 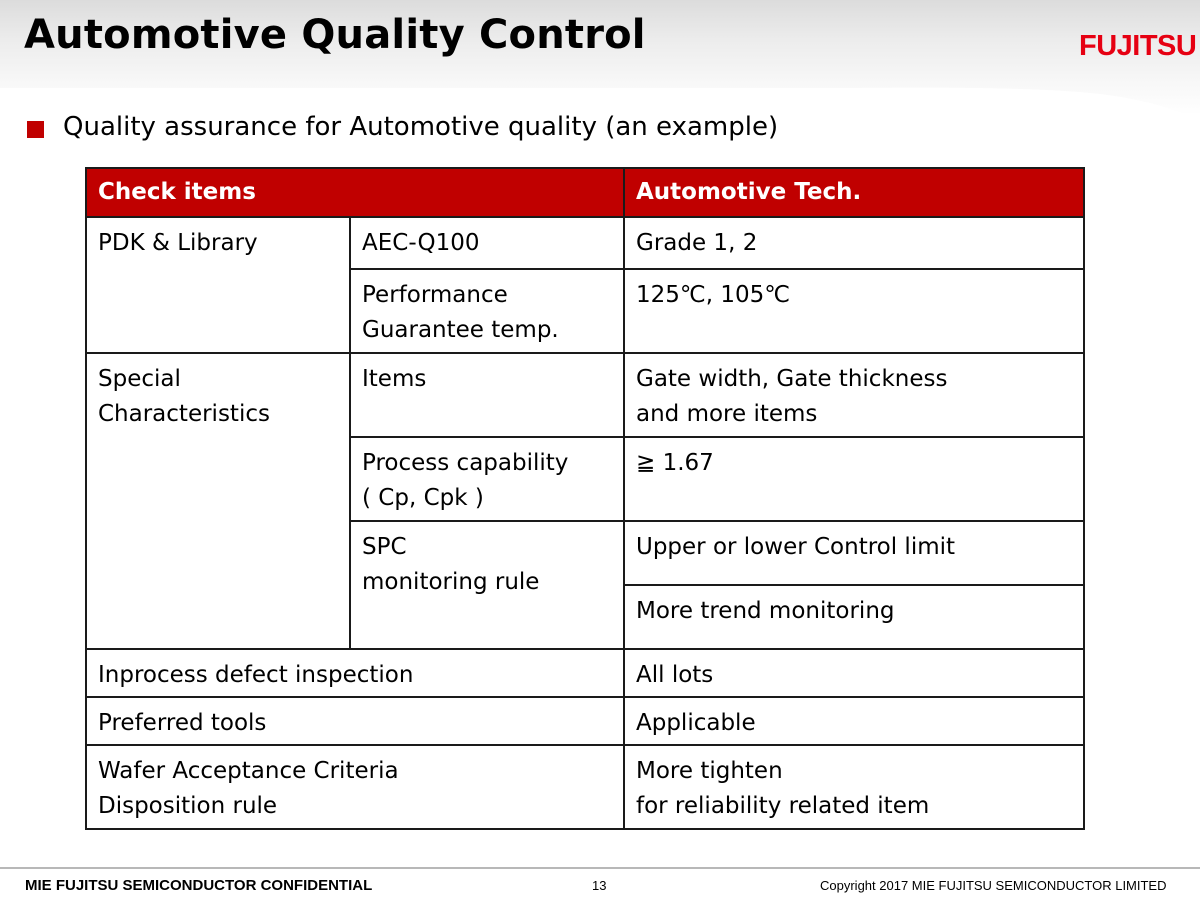 What do you see at coordinates (35, 129) in the screenshot?
I see `square-bullet-icon` at bounding box center [35, 129].